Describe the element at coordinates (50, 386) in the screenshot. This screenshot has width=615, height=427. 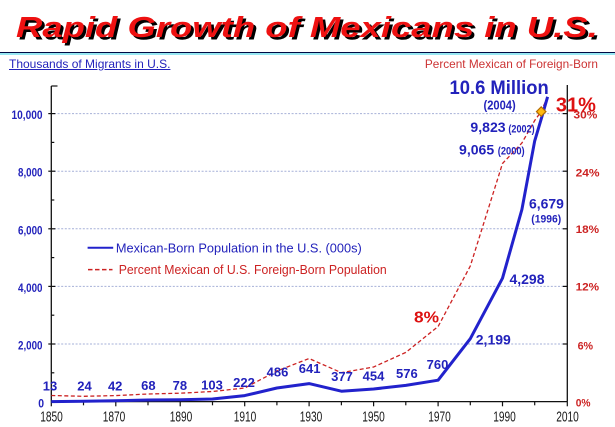
I see `svg-text: 13` at that location.